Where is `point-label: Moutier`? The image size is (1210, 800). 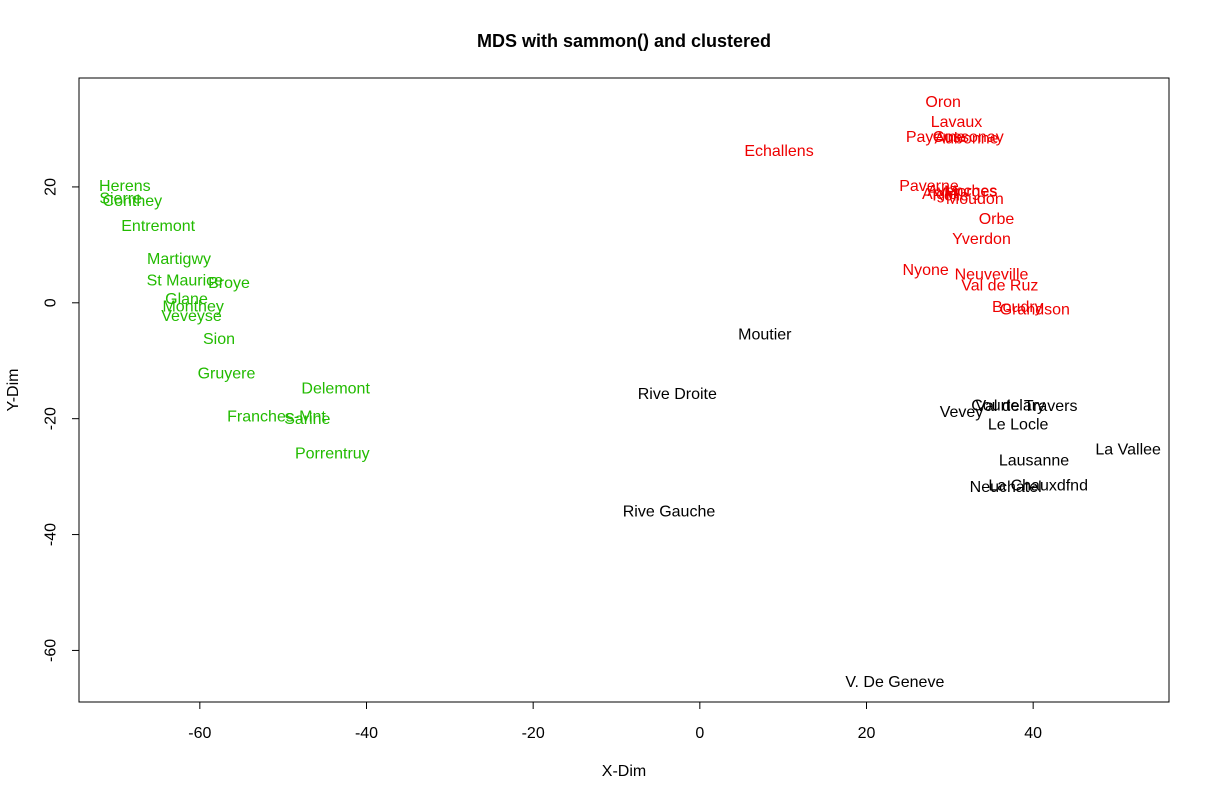 point-label: Moutier is located at coordinates (765, 335).